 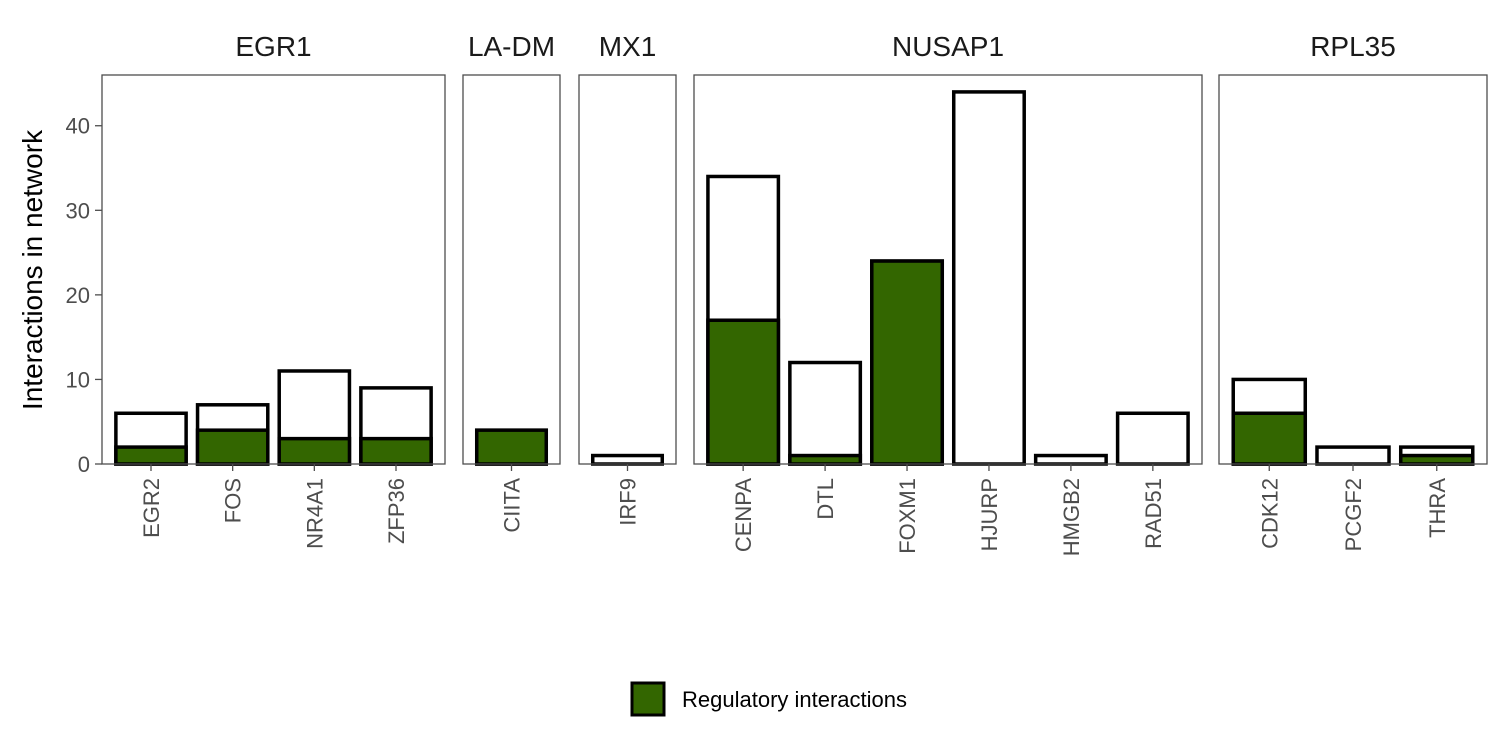 What do you see at coordinates (78, 295) in the screenshot?
I see `y-tick-label: 20` at bounding box center [78, 295].